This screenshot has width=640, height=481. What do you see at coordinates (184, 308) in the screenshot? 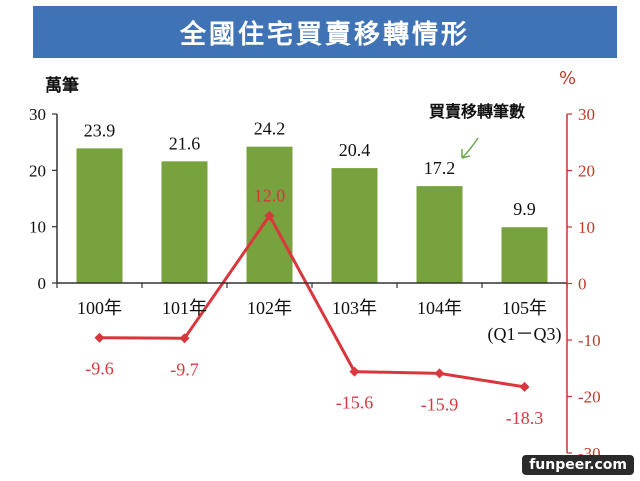
I see `x-axis-tick-label: 101年` at bounding box center [184, 308].